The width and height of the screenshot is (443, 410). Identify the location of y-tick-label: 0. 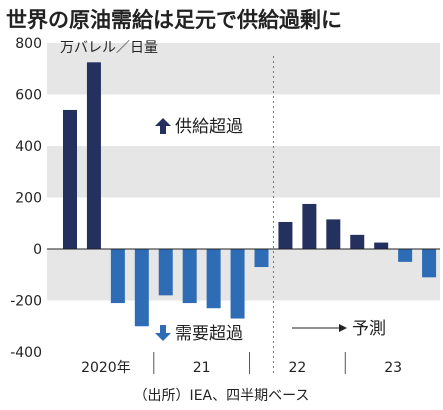
(37, 250).